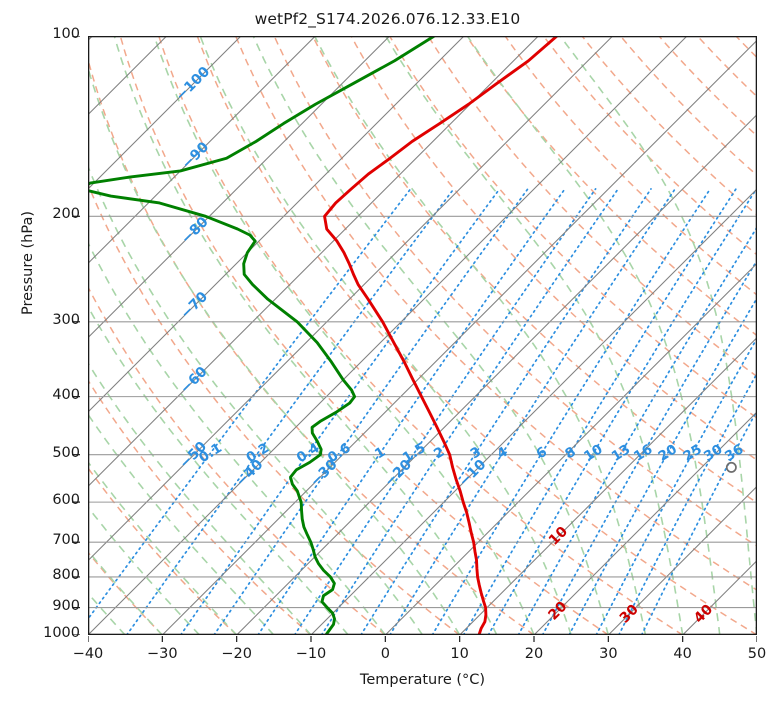  Describe the element at coordinates (757, 654) in the screenshot. I see `x-tick-label: 50` at that location.